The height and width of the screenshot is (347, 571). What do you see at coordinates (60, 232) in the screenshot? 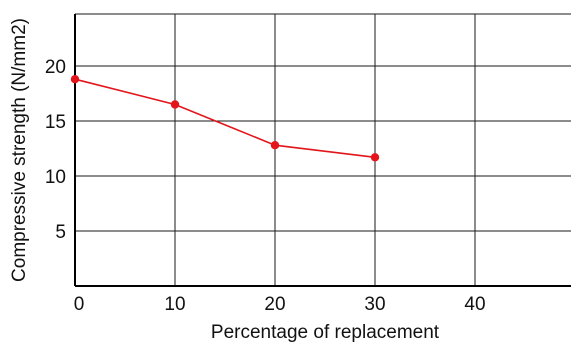
I see `y-tick-label: 5` at bounding box center [60, 232].